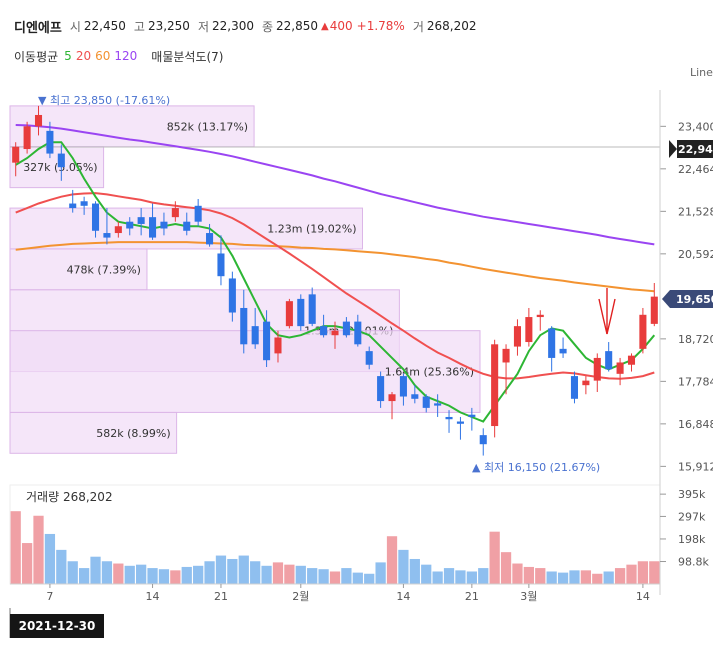 This screenshot has height=662, width=713. Describe the element at coordinates (38, 28) in the screenshot. I see `stock-name: 디엔에프` at that location.